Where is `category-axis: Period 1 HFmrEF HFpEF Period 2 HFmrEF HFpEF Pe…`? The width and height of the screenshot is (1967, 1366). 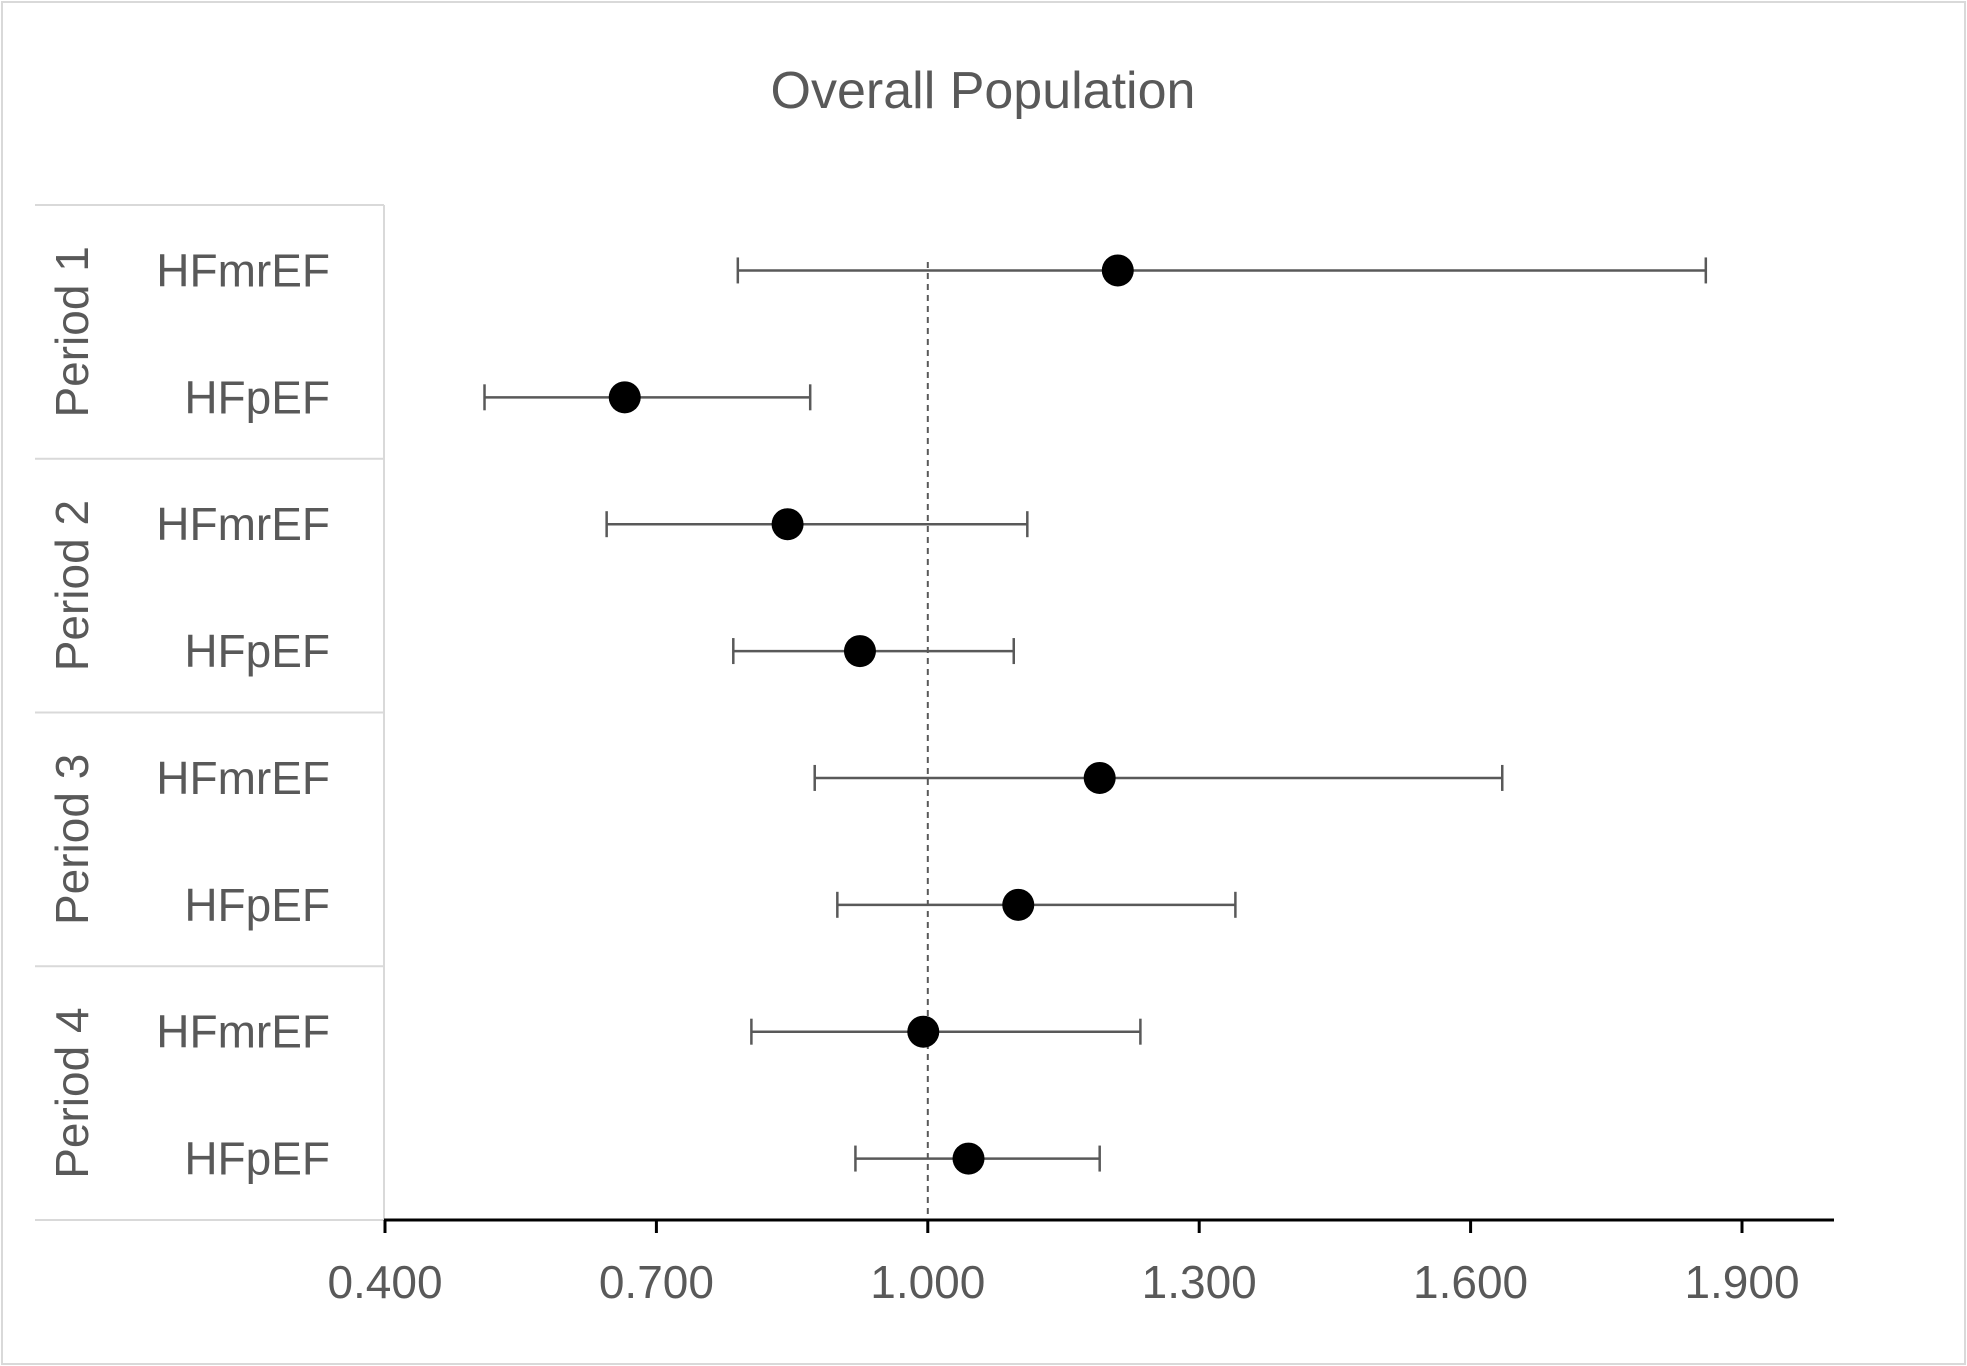 category-axis: Period 1 HFmrEF HFpEF Period 2 HFmrEF HFpEF Pe… is located at coordinates (210, 712).